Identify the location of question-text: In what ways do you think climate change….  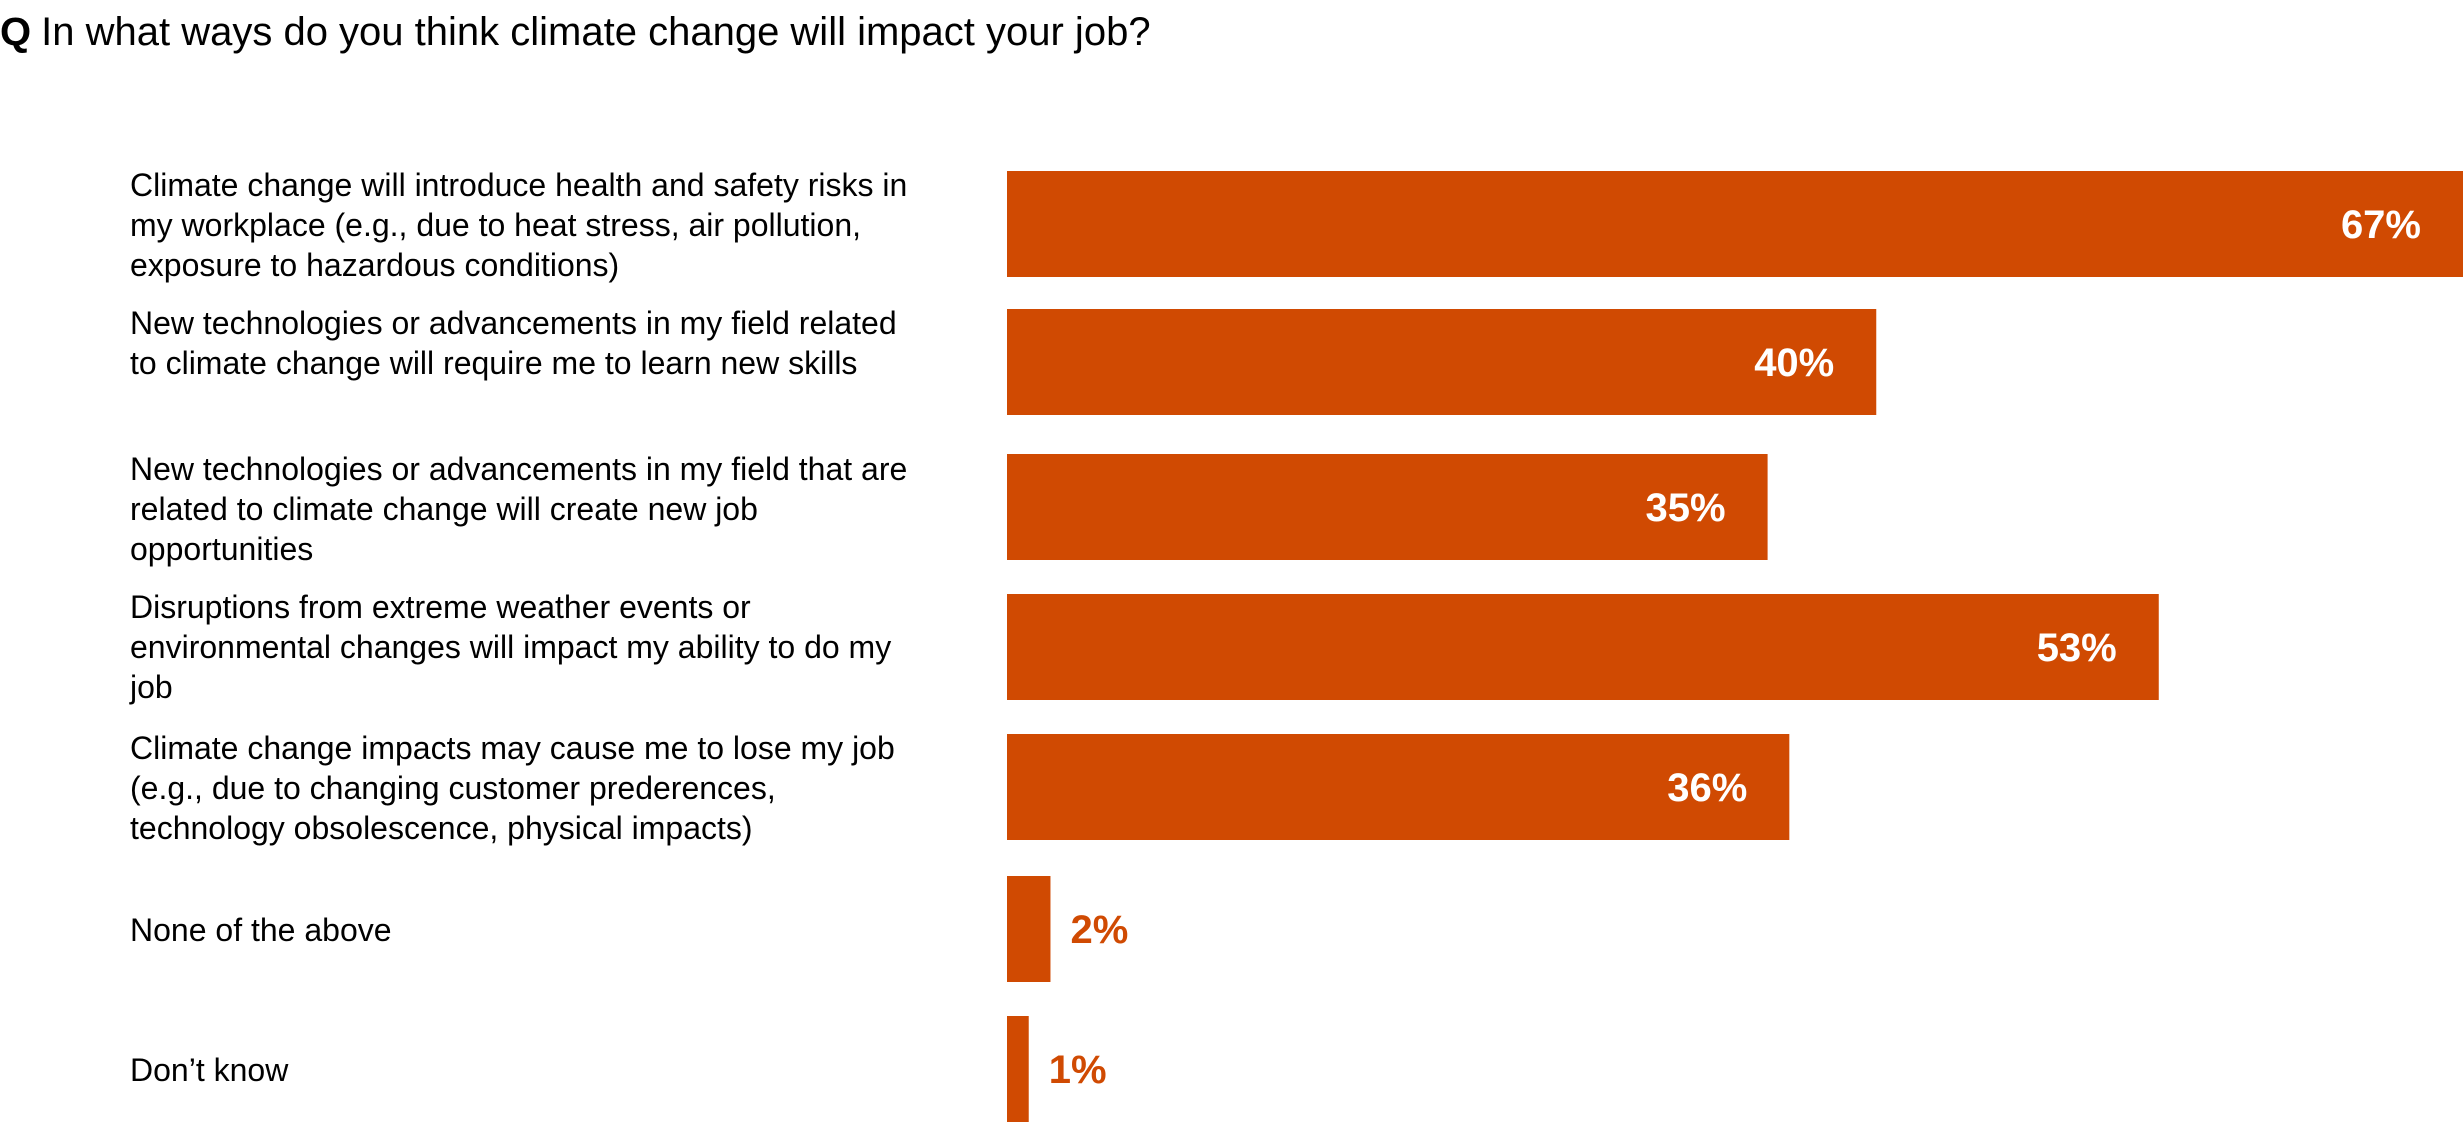
(596, 32).